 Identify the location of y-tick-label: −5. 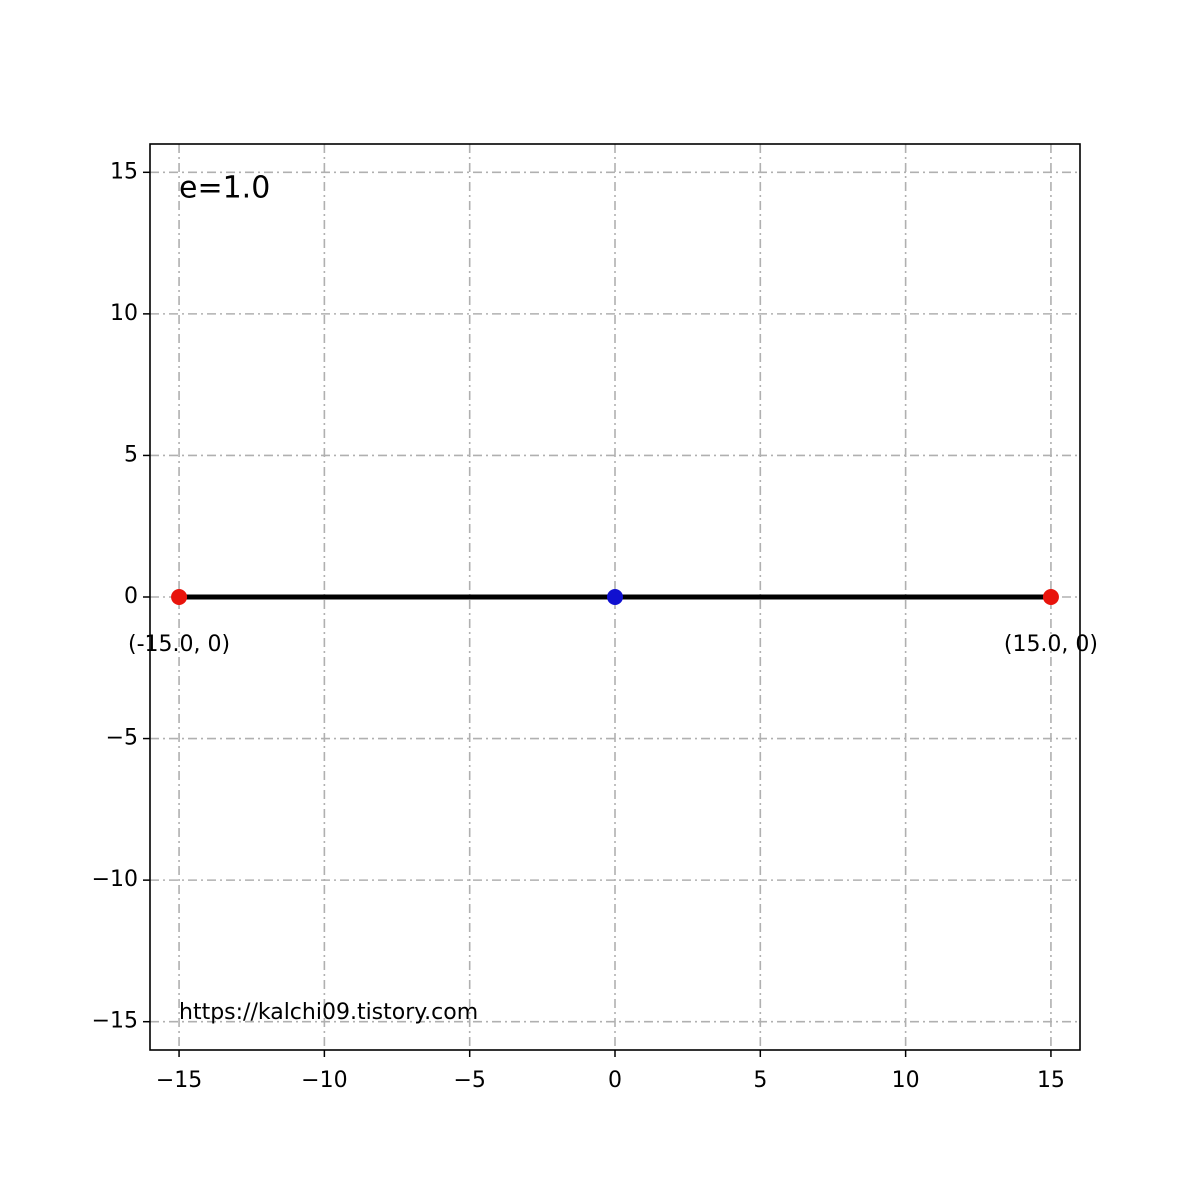
(122, 738).